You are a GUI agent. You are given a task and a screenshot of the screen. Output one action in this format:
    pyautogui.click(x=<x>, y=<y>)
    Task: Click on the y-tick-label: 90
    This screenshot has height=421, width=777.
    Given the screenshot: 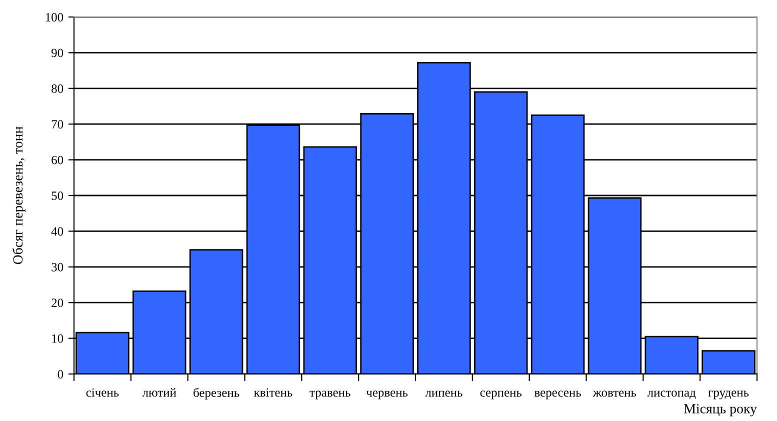 What is the action you would take?
    pyautogui.click(x=57, y=53)
    